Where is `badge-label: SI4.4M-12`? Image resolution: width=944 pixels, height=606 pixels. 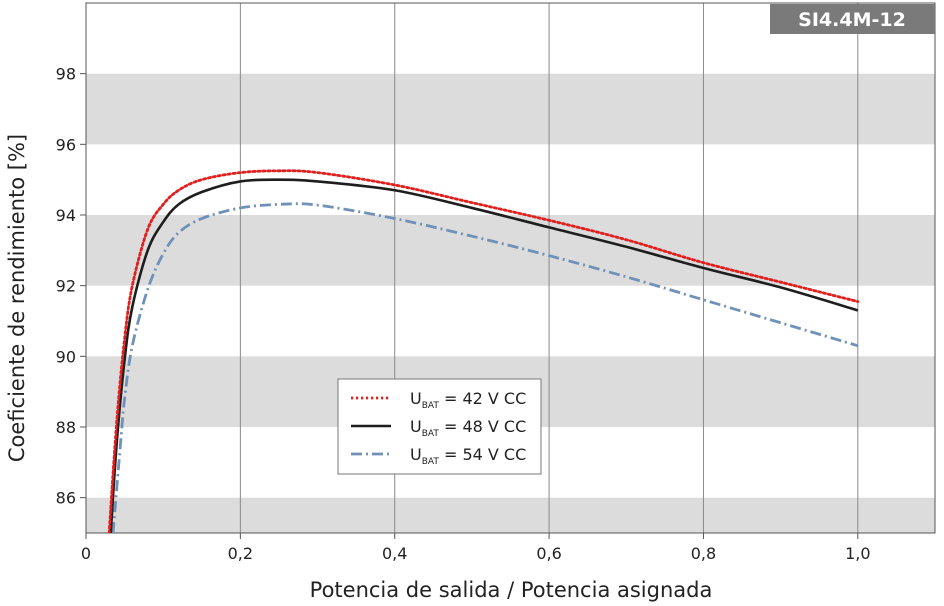
badge-label: SI4.4M-12 is located at coordinates (852, 20).